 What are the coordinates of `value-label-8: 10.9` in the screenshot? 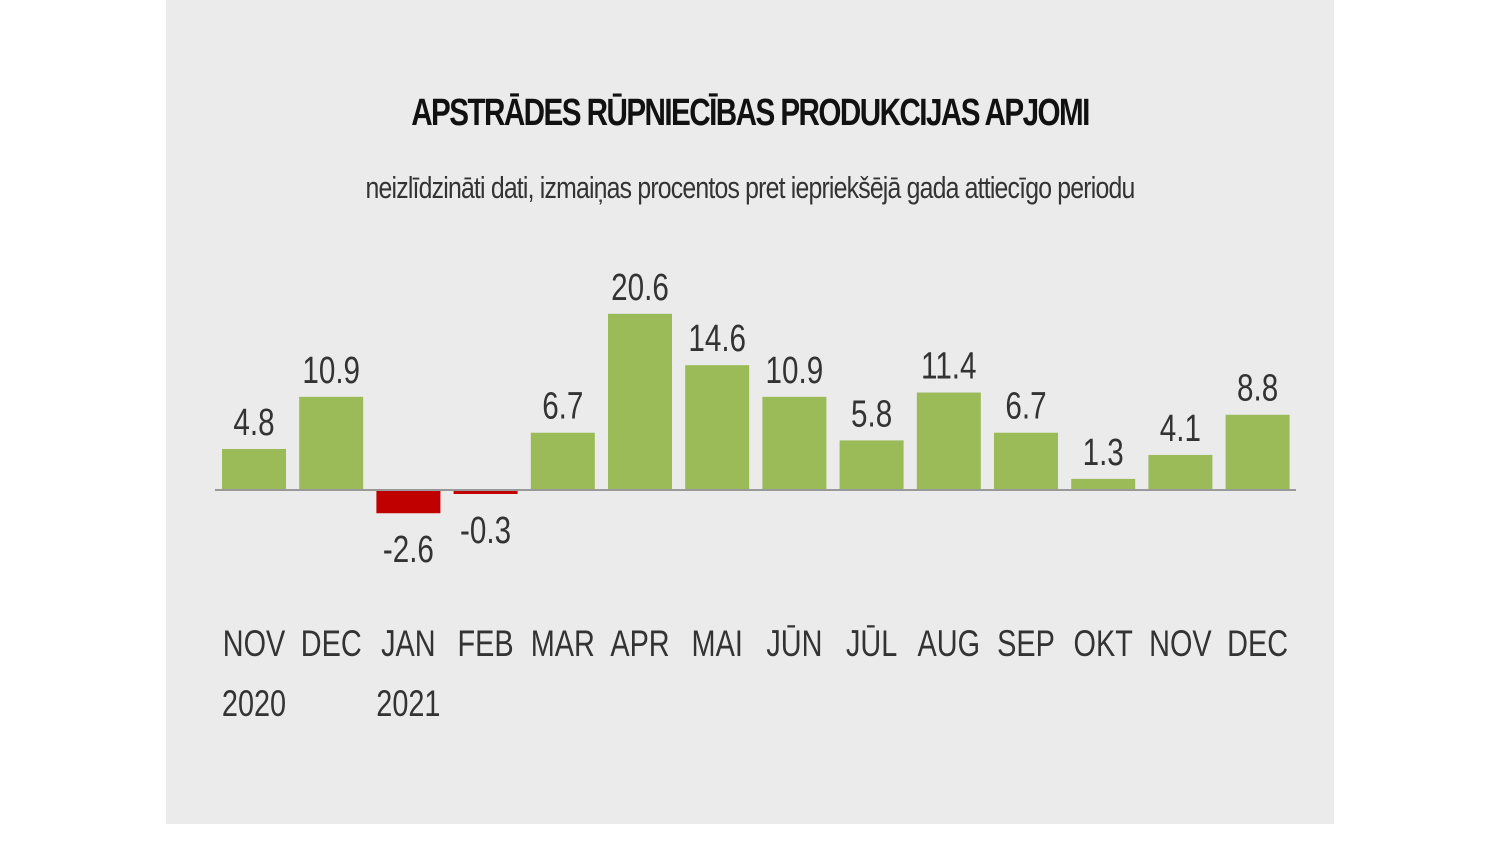 It's located at (795, 370).